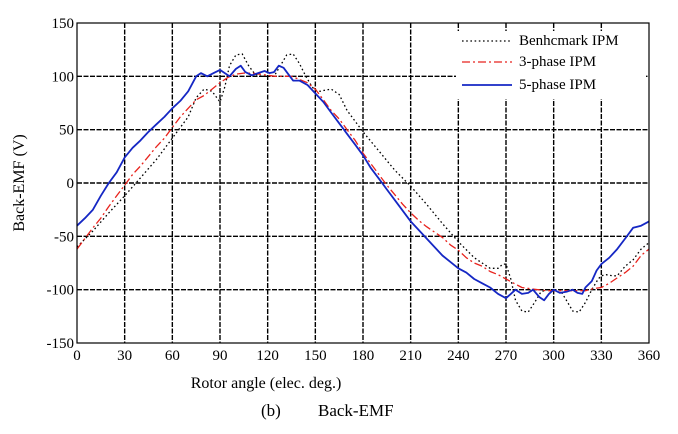 The height and width of the screenshot is (434, 678). What do you see at coordinates (649, 356) in the screenshot?
I see `x-tick-label: 360` at bounding box center [649, 356].